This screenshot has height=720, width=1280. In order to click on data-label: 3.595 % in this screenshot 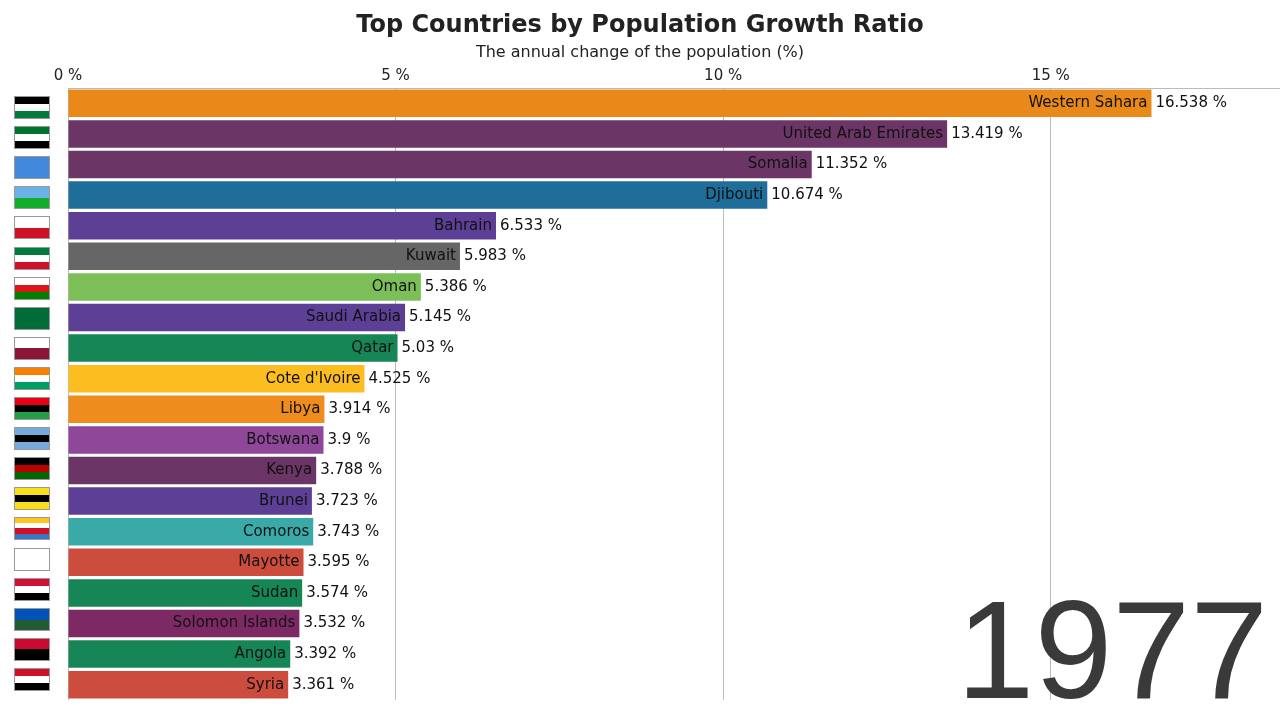, I will do `click(338, 561)`.